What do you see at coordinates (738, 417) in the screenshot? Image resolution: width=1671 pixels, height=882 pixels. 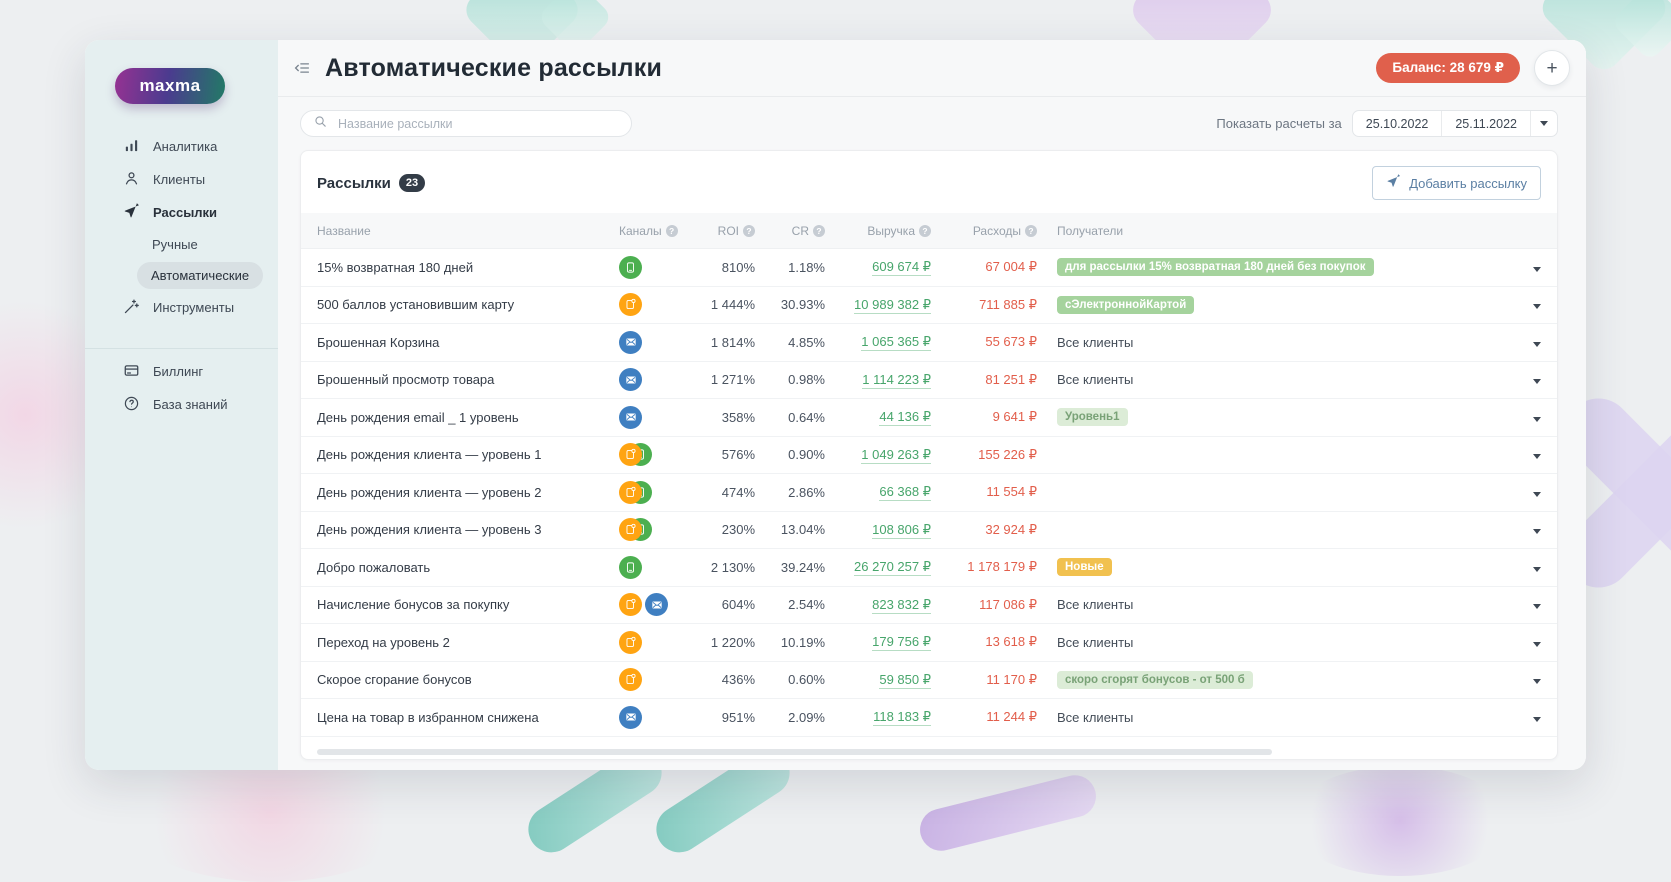 I see `roi-value: 358%` at bounding box center [738, 417].